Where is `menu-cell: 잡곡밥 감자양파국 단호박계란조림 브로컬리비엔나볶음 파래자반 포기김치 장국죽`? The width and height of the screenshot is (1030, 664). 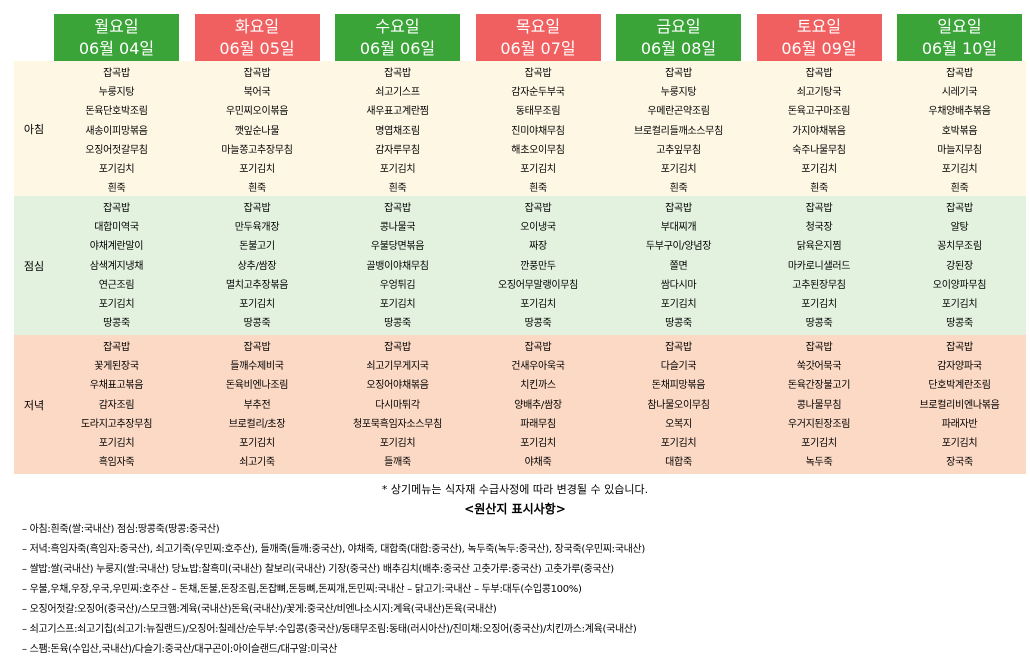
menu-cell: 잡곡밥 감자양파국 단호박계란조림 브로컬리비엔나볶음 파래자반 포기김치 장국죽 is located at coordinates (959, 404).